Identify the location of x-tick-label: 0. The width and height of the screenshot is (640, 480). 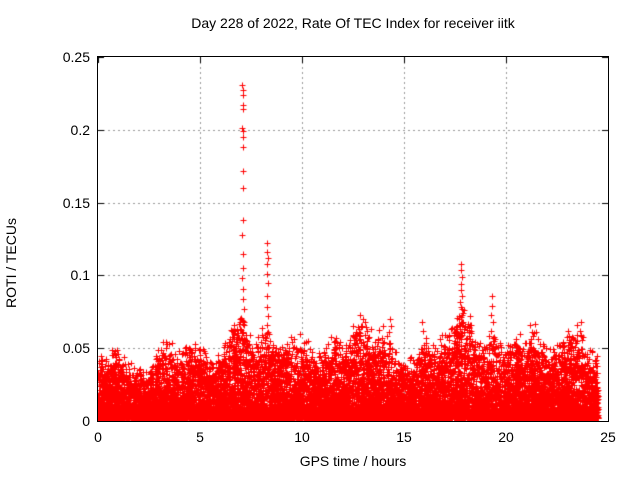
(98, 437).